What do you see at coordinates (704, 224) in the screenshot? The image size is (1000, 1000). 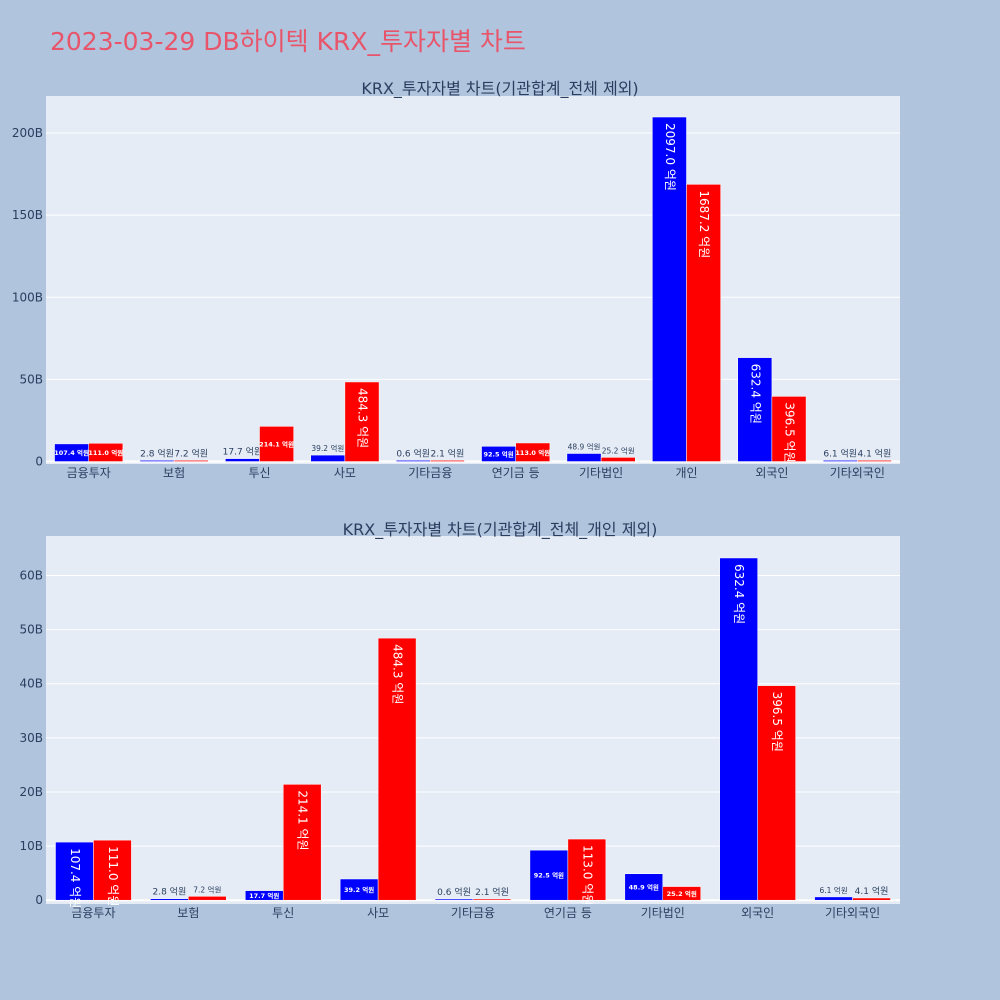 I see `data-label: 1687.2 억원` at bounding box center [704, 224].